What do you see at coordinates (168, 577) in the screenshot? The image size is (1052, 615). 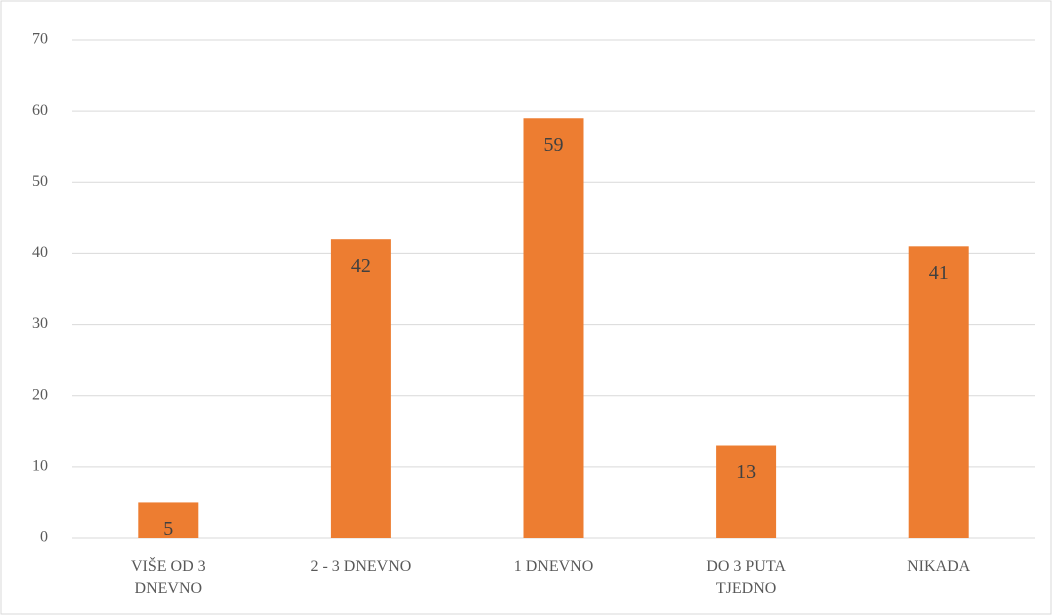 I see `x-tick-label: VIŠE OD 3 DNEVNO` at bounding box center [168, 577].